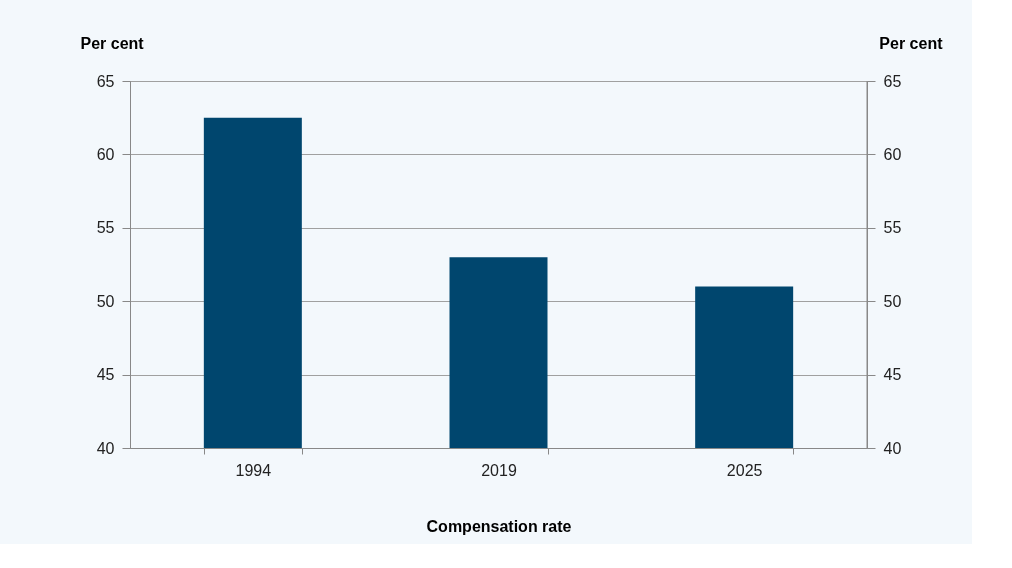  I want to click on x-axis-title: Compensation rate, so click(499, 526).